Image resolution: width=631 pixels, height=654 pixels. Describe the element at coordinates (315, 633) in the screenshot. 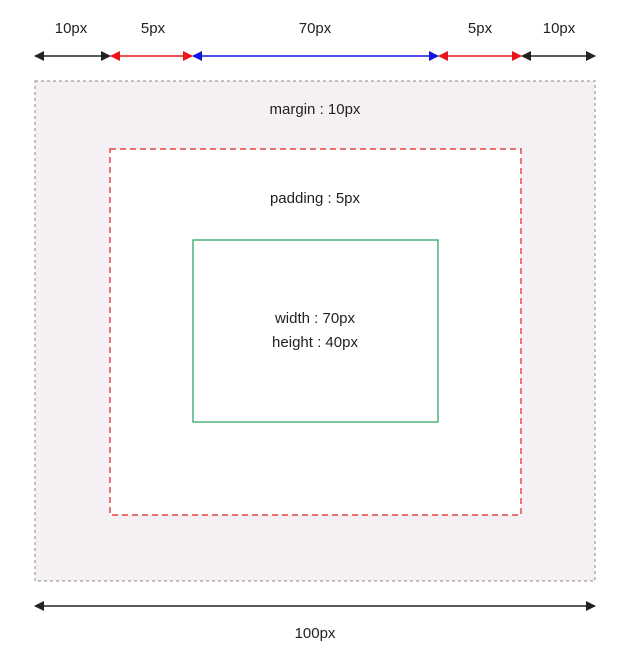

I see `total-width-label: 100px` at that location.